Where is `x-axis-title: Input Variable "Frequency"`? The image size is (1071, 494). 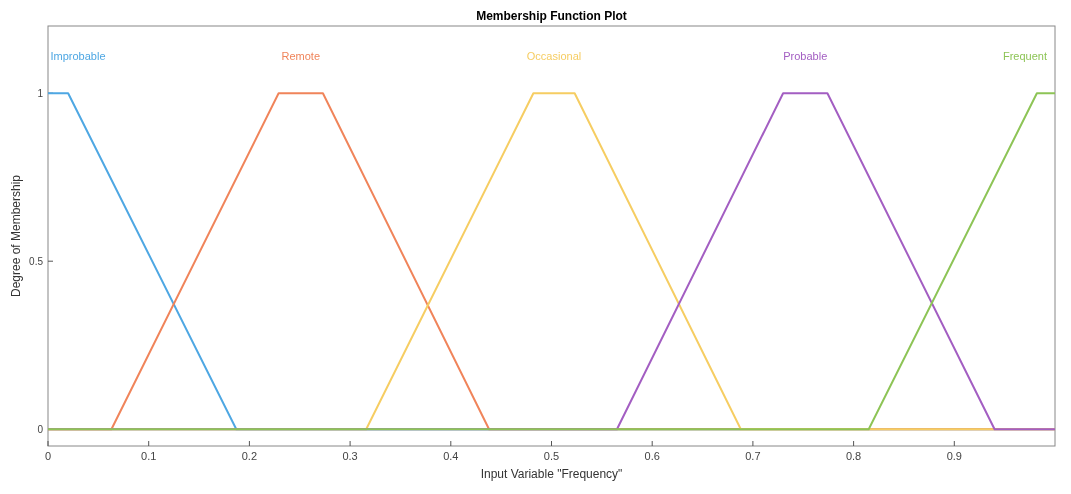
x-axis-title: Input Variable "Frequency" is located at coordinates (551, 474).